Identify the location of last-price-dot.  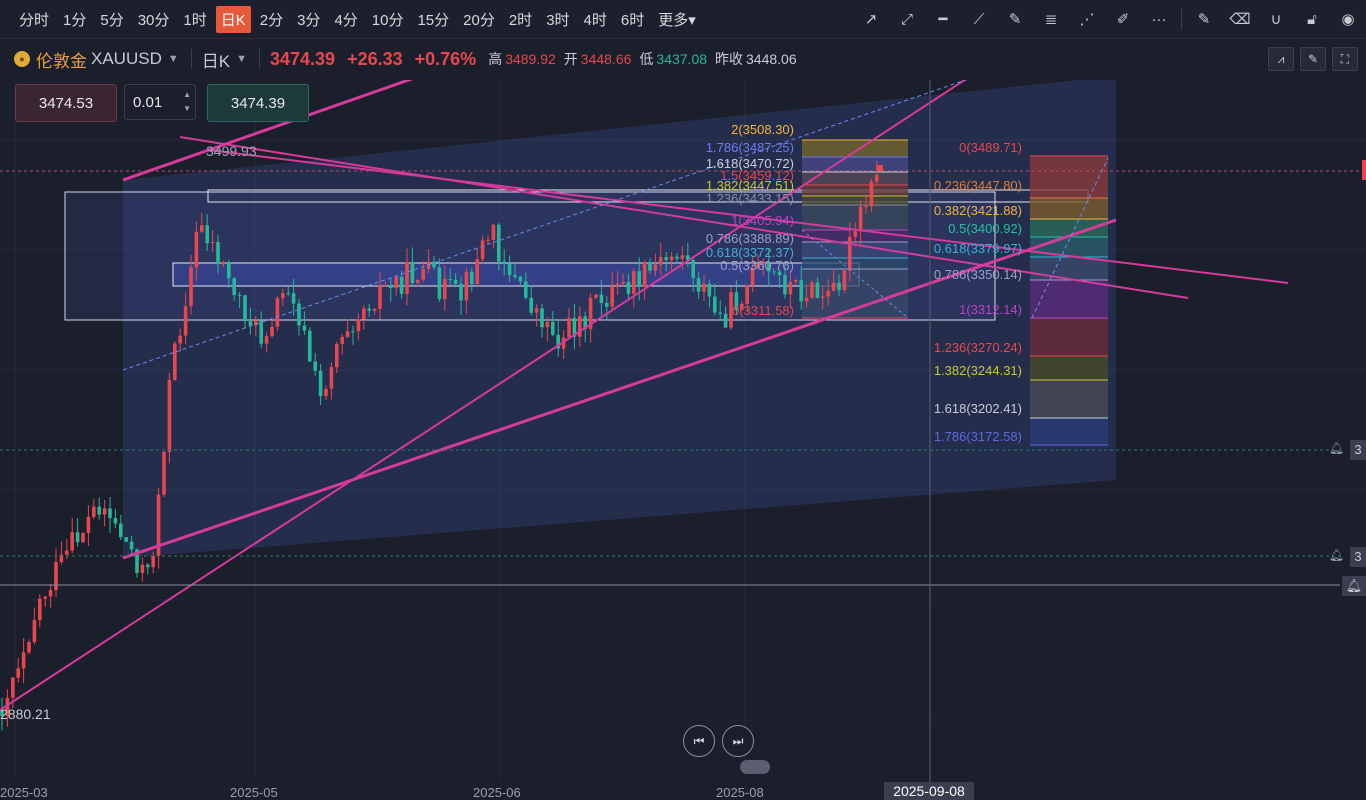
(880, 168).